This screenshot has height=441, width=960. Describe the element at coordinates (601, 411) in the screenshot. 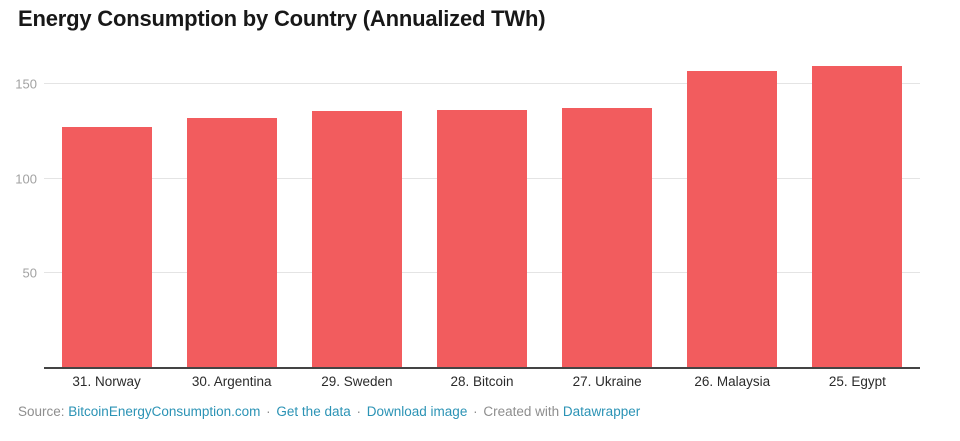

I see `datawrapper-link: Datawrapper` at that location.